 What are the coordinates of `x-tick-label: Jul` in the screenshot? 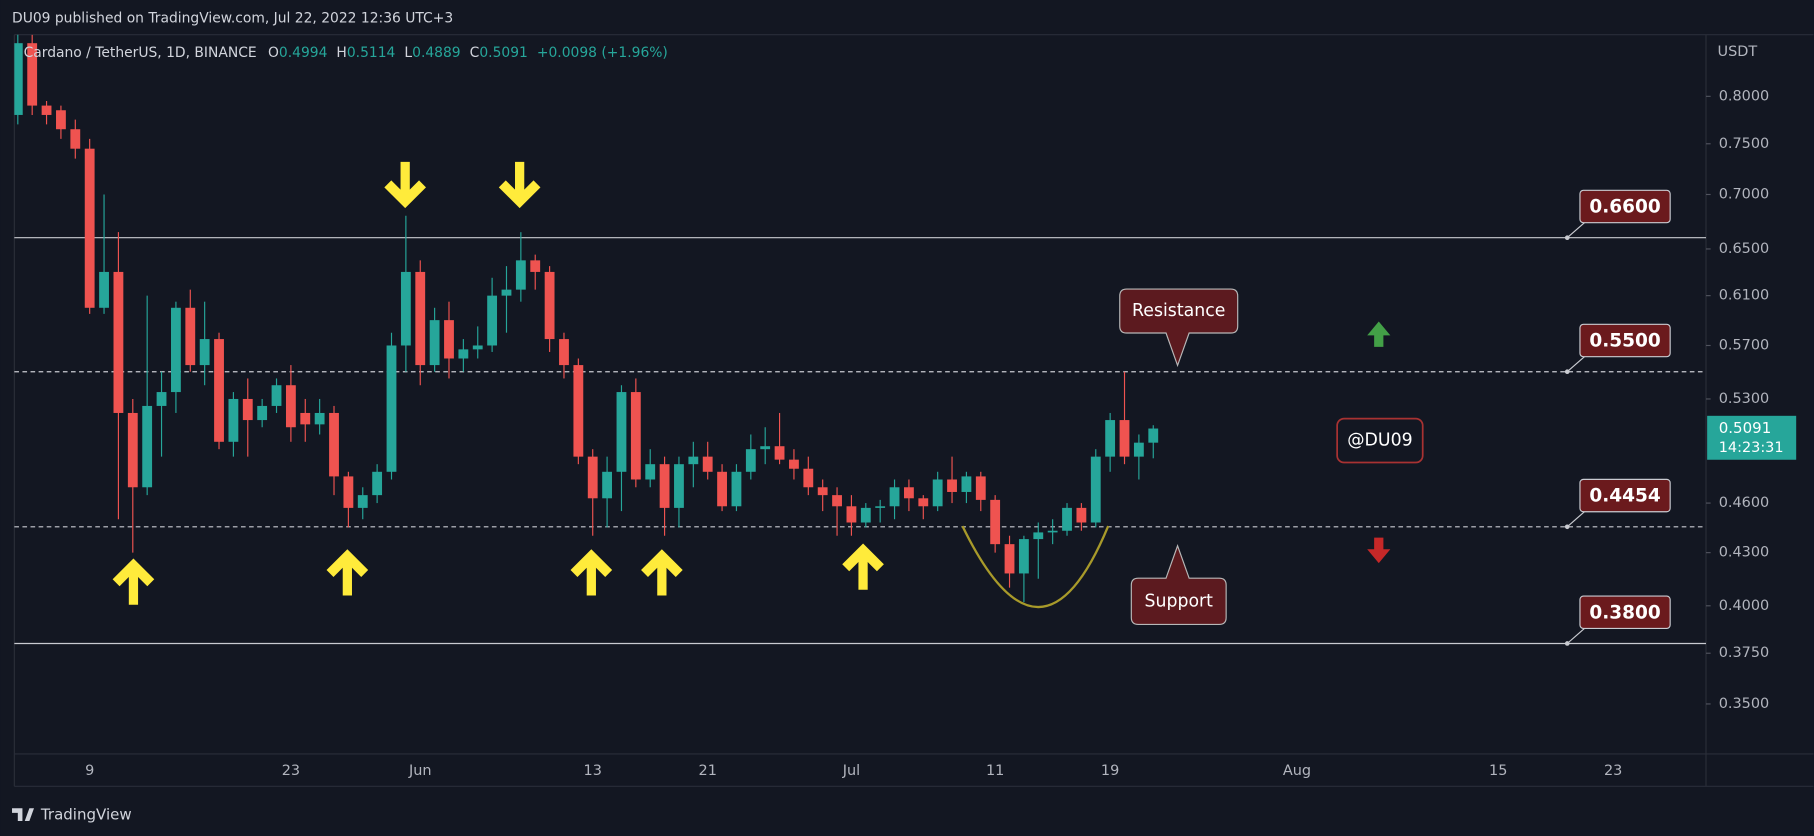 It's located at (851, 771).